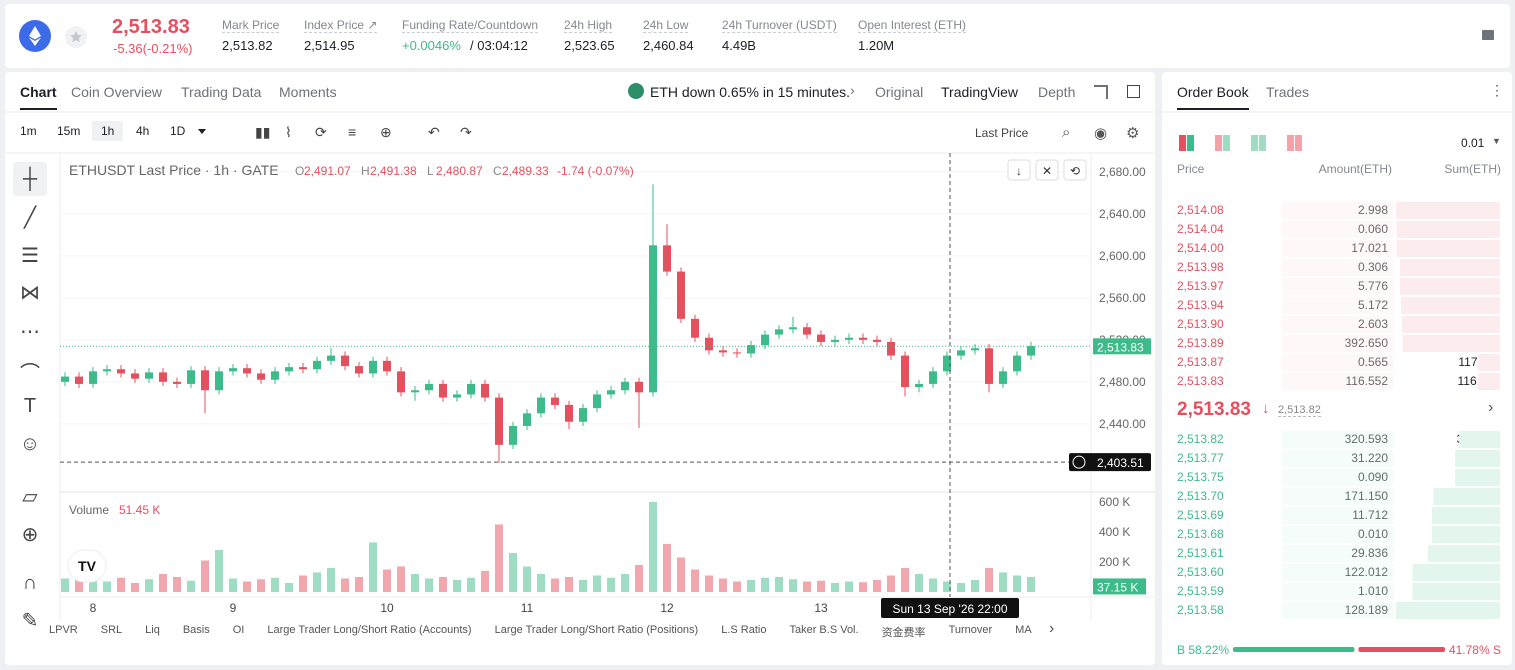 This screenshot has width=1515, height=670. What do you see at coordinates (1366, 343) in the screenshot?
I see `ob-amount: 392.650` at bounding box center [1366, 343].